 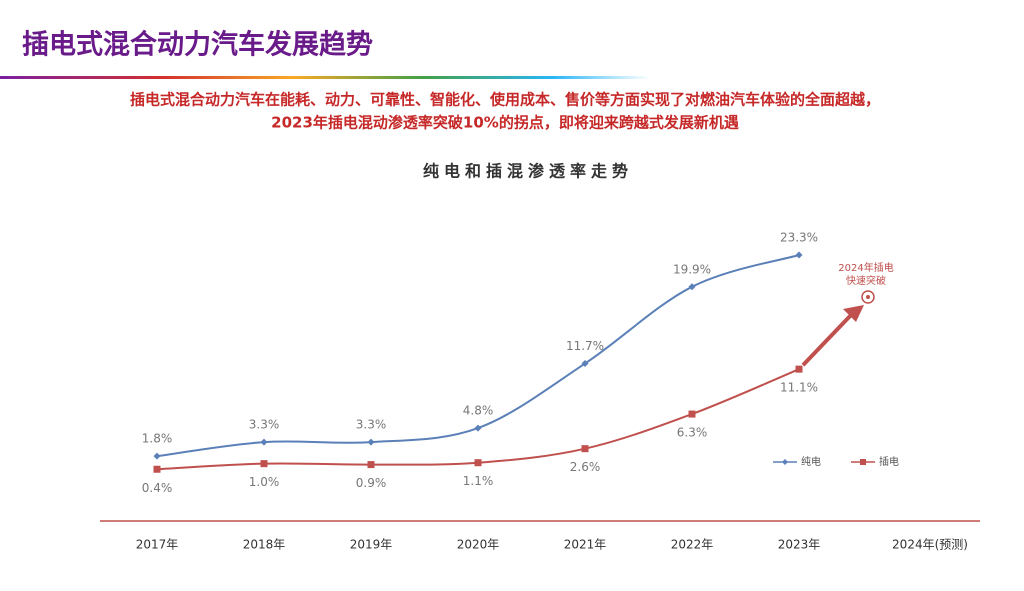 What do you see at coordinates (692, 433) in the screenshot?
I see `data-label: 6.3%` at bounding box center [692, 433].